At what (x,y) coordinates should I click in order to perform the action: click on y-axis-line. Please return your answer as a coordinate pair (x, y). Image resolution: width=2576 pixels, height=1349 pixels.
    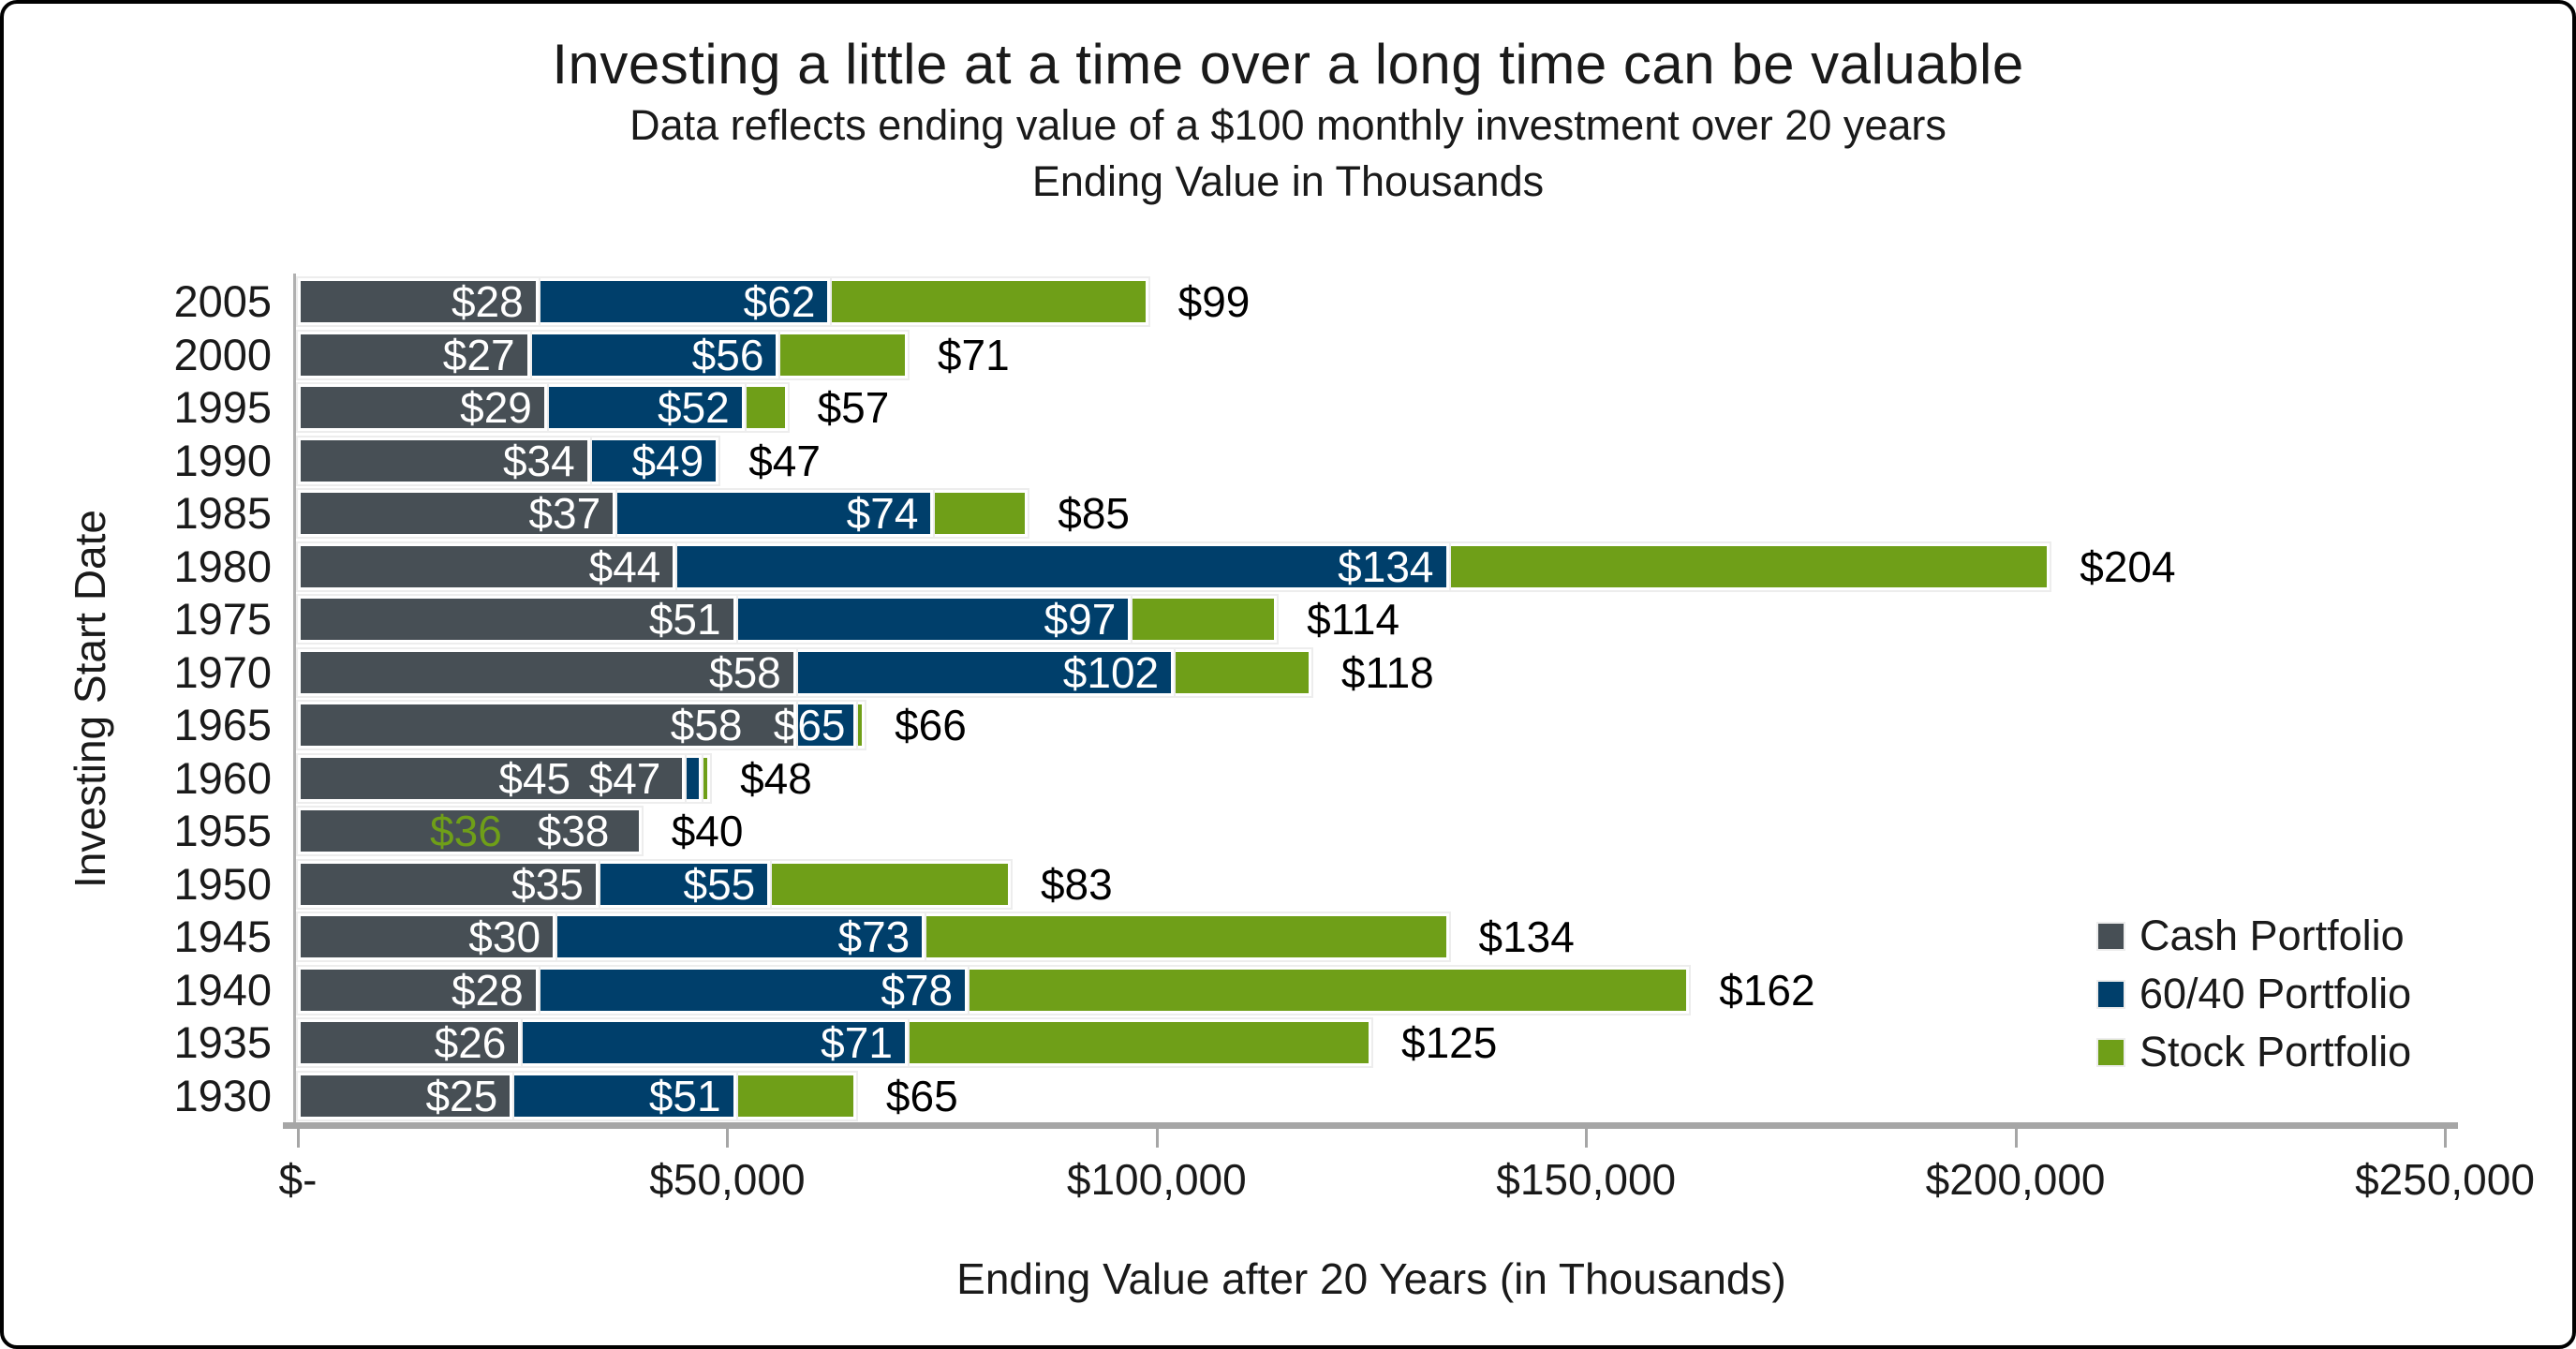
    Looking at the image, I should click on (294, 701).